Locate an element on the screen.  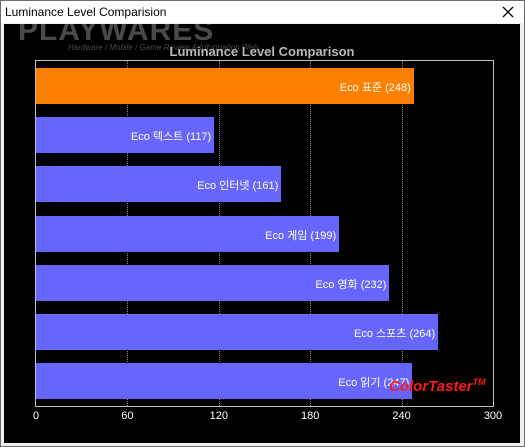
bar-label: Eco 게임 (199) is located at coordinates (301, 235).